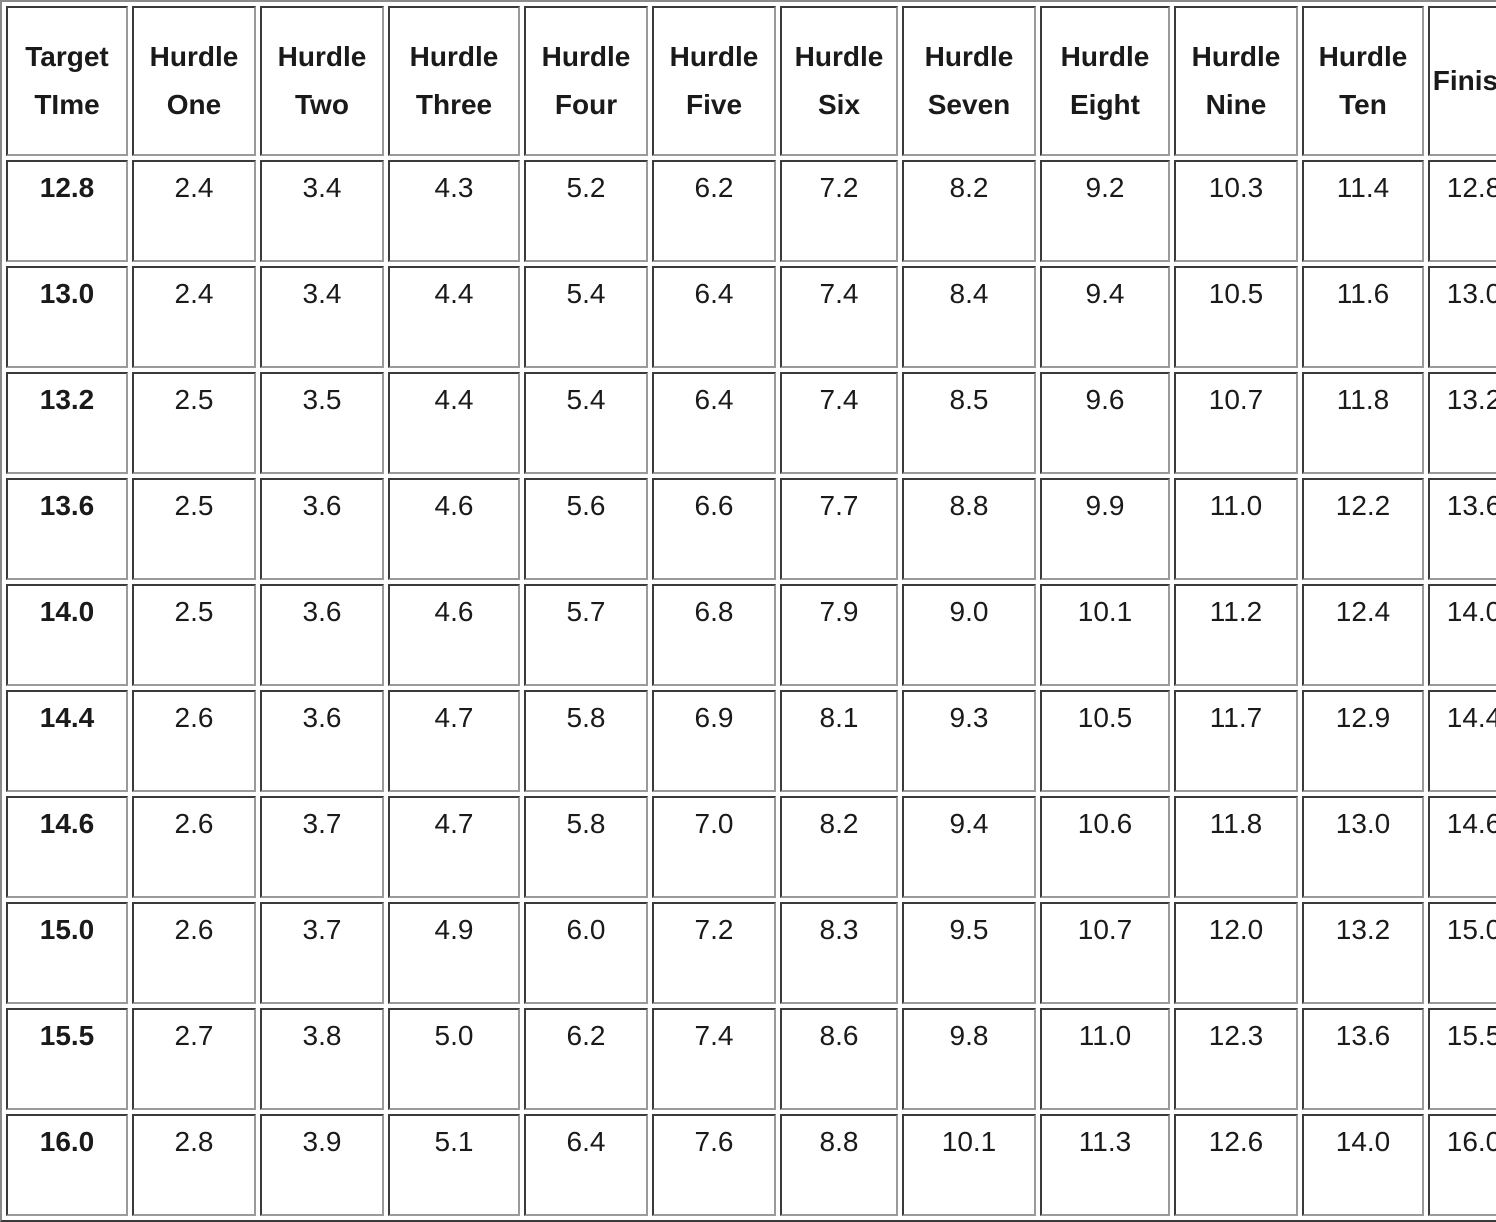 Image resolution: width=1496 pixels, height=1222 pixels. Describe the element at coordinates (751, 423) in the screenshot. I see `table-row: 13.2 2.5 3.5 4.4 5.4 6.4 7.4 8.5 9.6 10.7 11.8 13.2` at that location.